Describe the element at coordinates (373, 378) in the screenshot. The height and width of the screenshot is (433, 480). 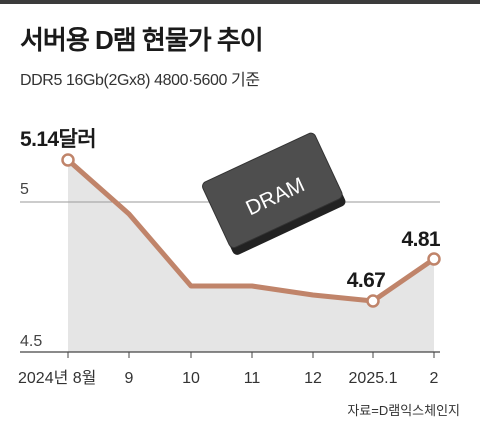
I see `x-tick-label: 2025.1` at that location.